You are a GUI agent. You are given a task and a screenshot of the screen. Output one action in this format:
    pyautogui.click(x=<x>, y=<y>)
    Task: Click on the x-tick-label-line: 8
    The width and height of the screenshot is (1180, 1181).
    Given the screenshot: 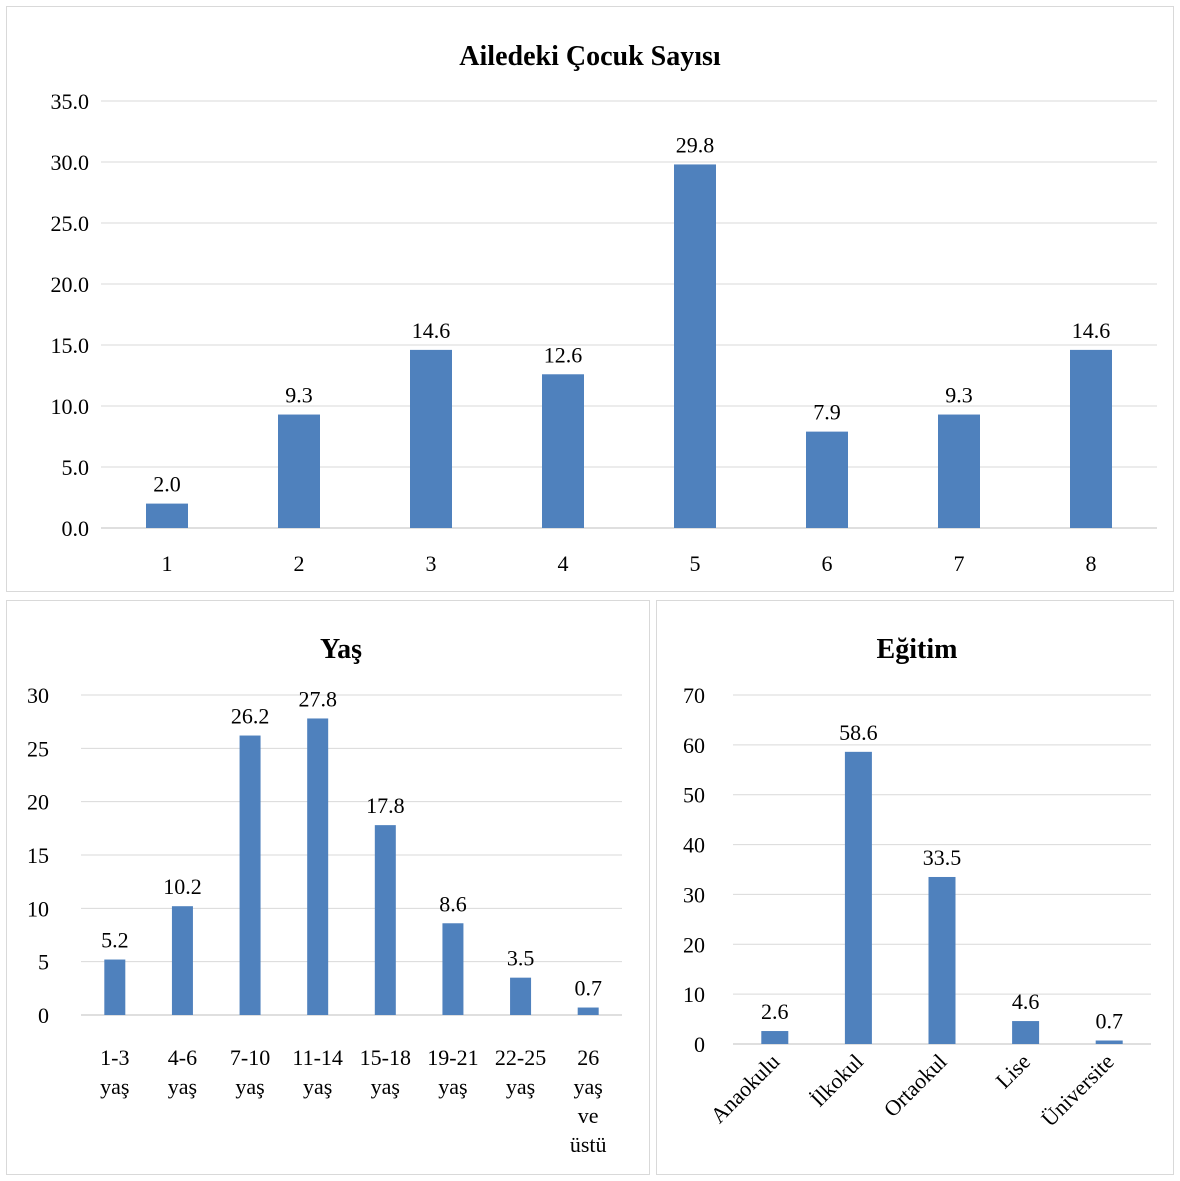 What is the action you would take?
    pyautogui.click(x=1091, y=563)
    